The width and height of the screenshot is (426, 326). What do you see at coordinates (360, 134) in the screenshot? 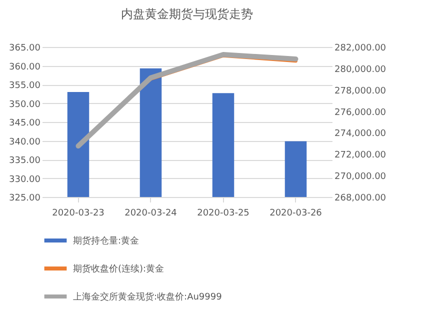
I see `y2-tick-label: 274,000.00` at bounding box center [360, 134].